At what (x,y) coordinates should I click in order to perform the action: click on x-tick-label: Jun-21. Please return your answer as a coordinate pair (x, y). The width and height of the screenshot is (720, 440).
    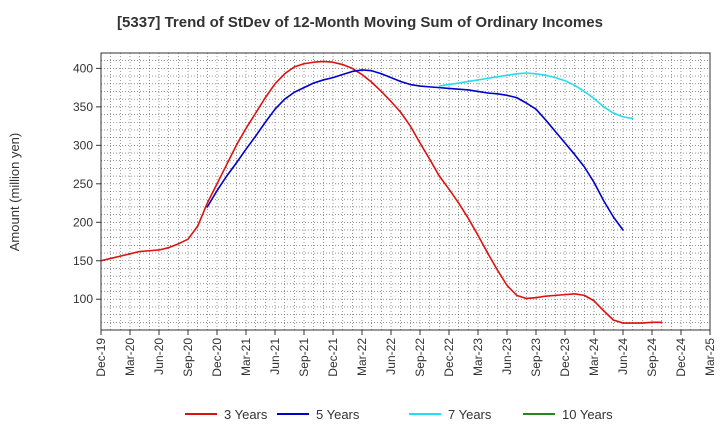
    Looking at the image, I should click on (275, 356).